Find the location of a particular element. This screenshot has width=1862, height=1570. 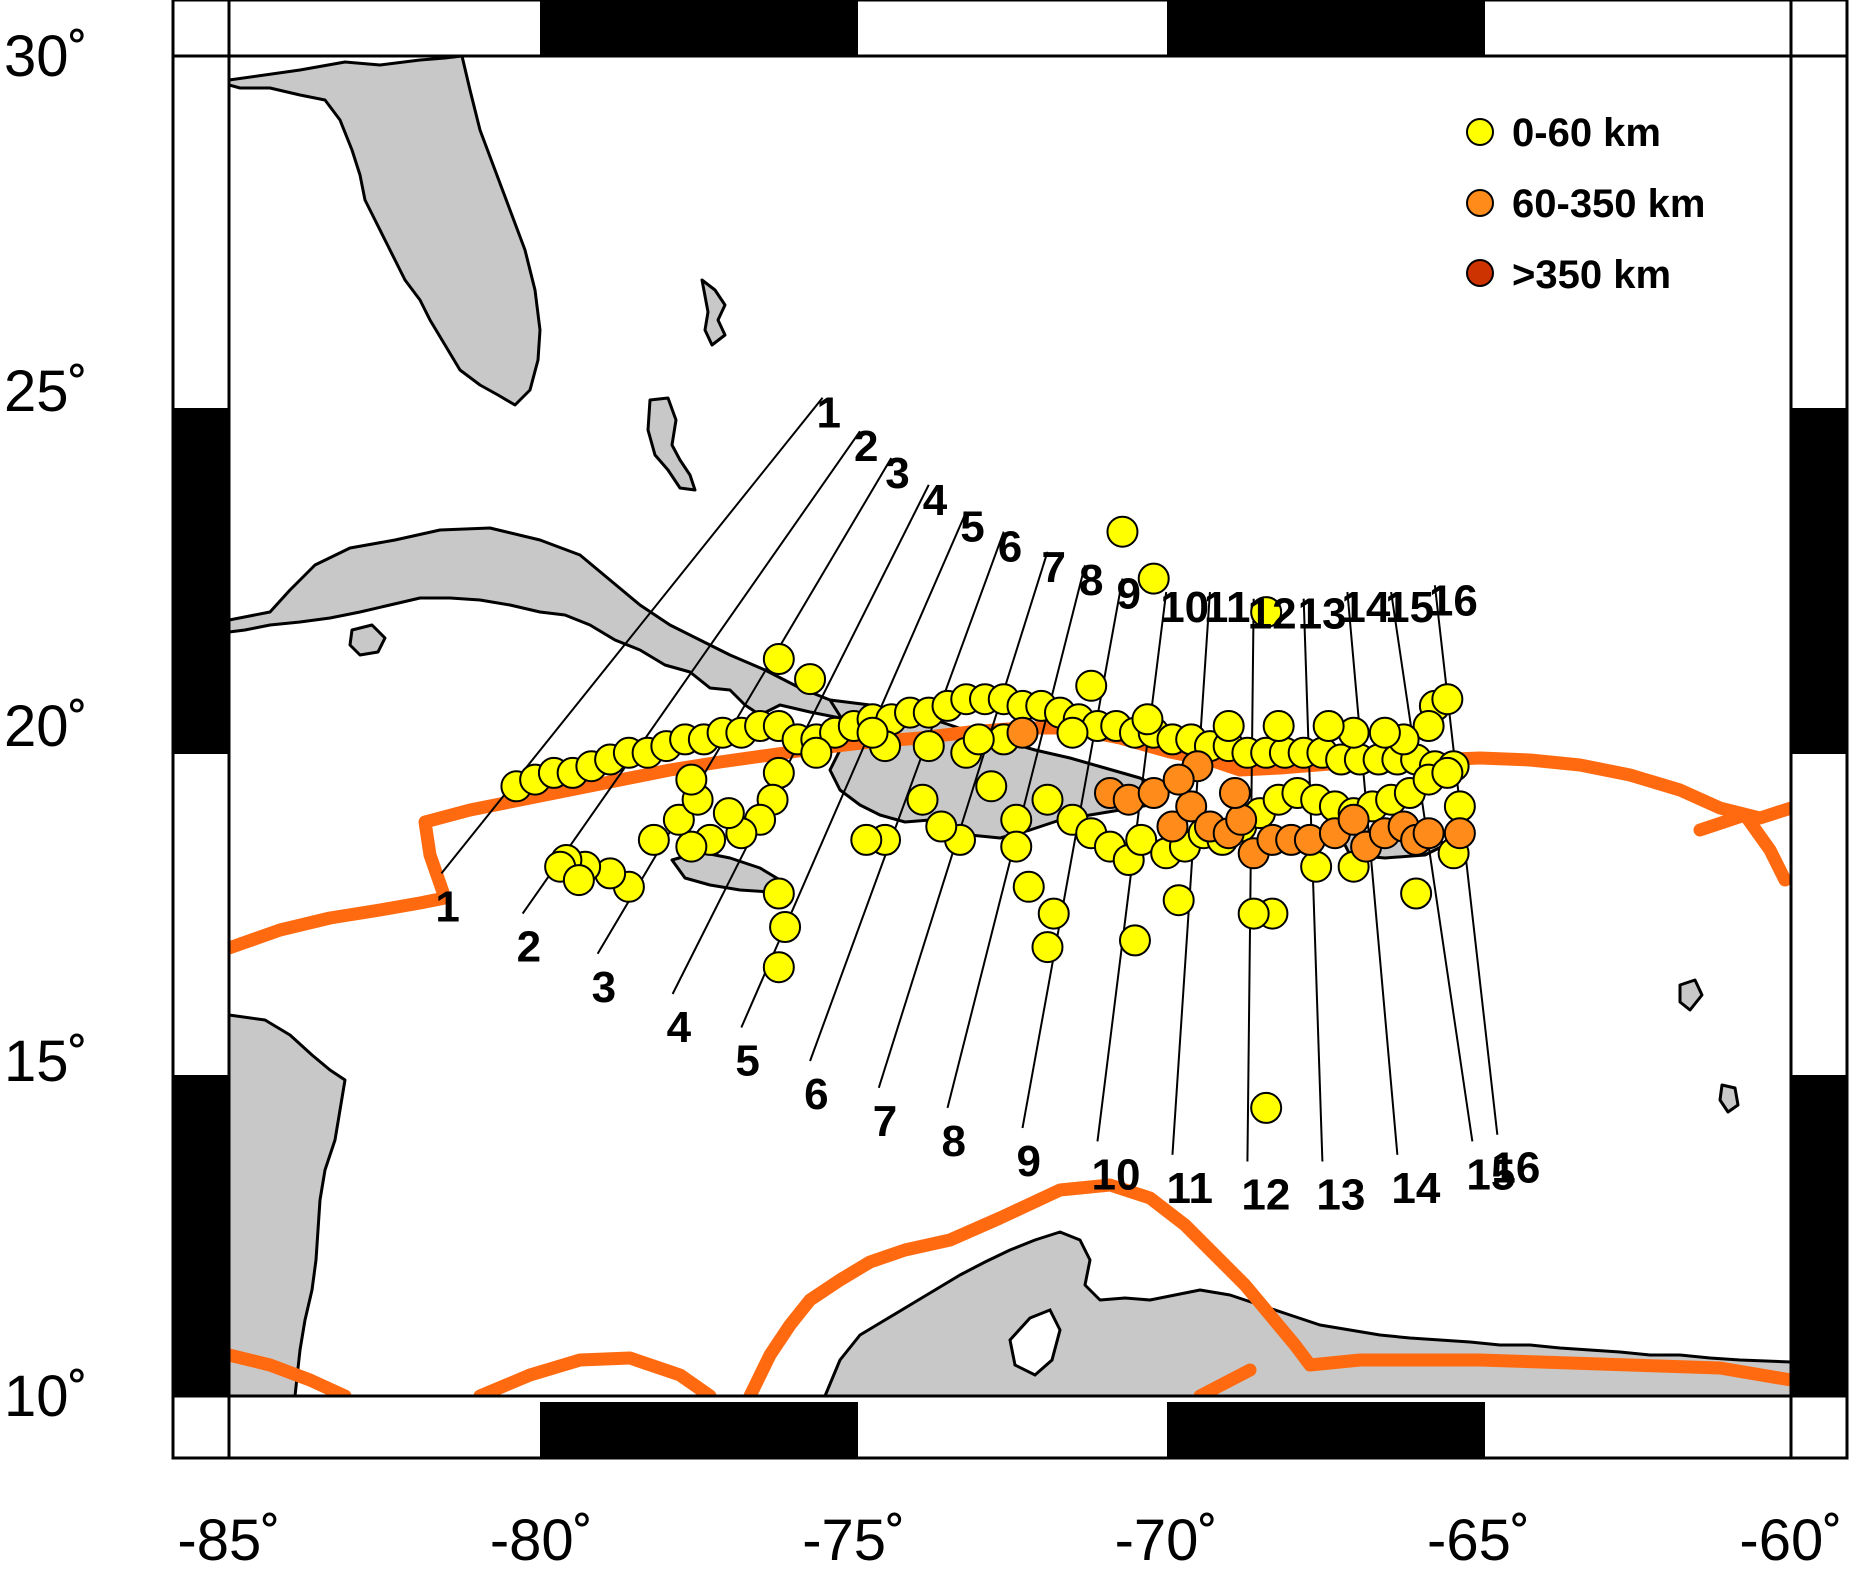

longitude-tick-label: -65˚ is located at coordinates (1478, 1539).